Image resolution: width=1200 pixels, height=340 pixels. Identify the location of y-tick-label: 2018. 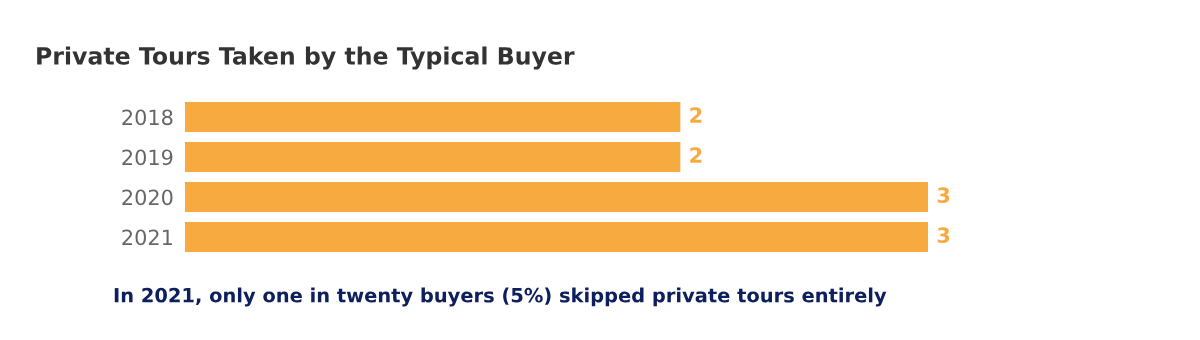
(147, 117).